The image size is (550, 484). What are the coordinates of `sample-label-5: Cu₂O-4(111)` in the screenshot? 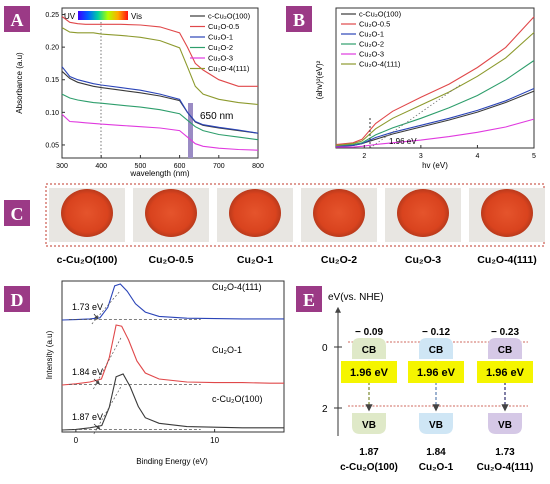 It's located at (507, 260).